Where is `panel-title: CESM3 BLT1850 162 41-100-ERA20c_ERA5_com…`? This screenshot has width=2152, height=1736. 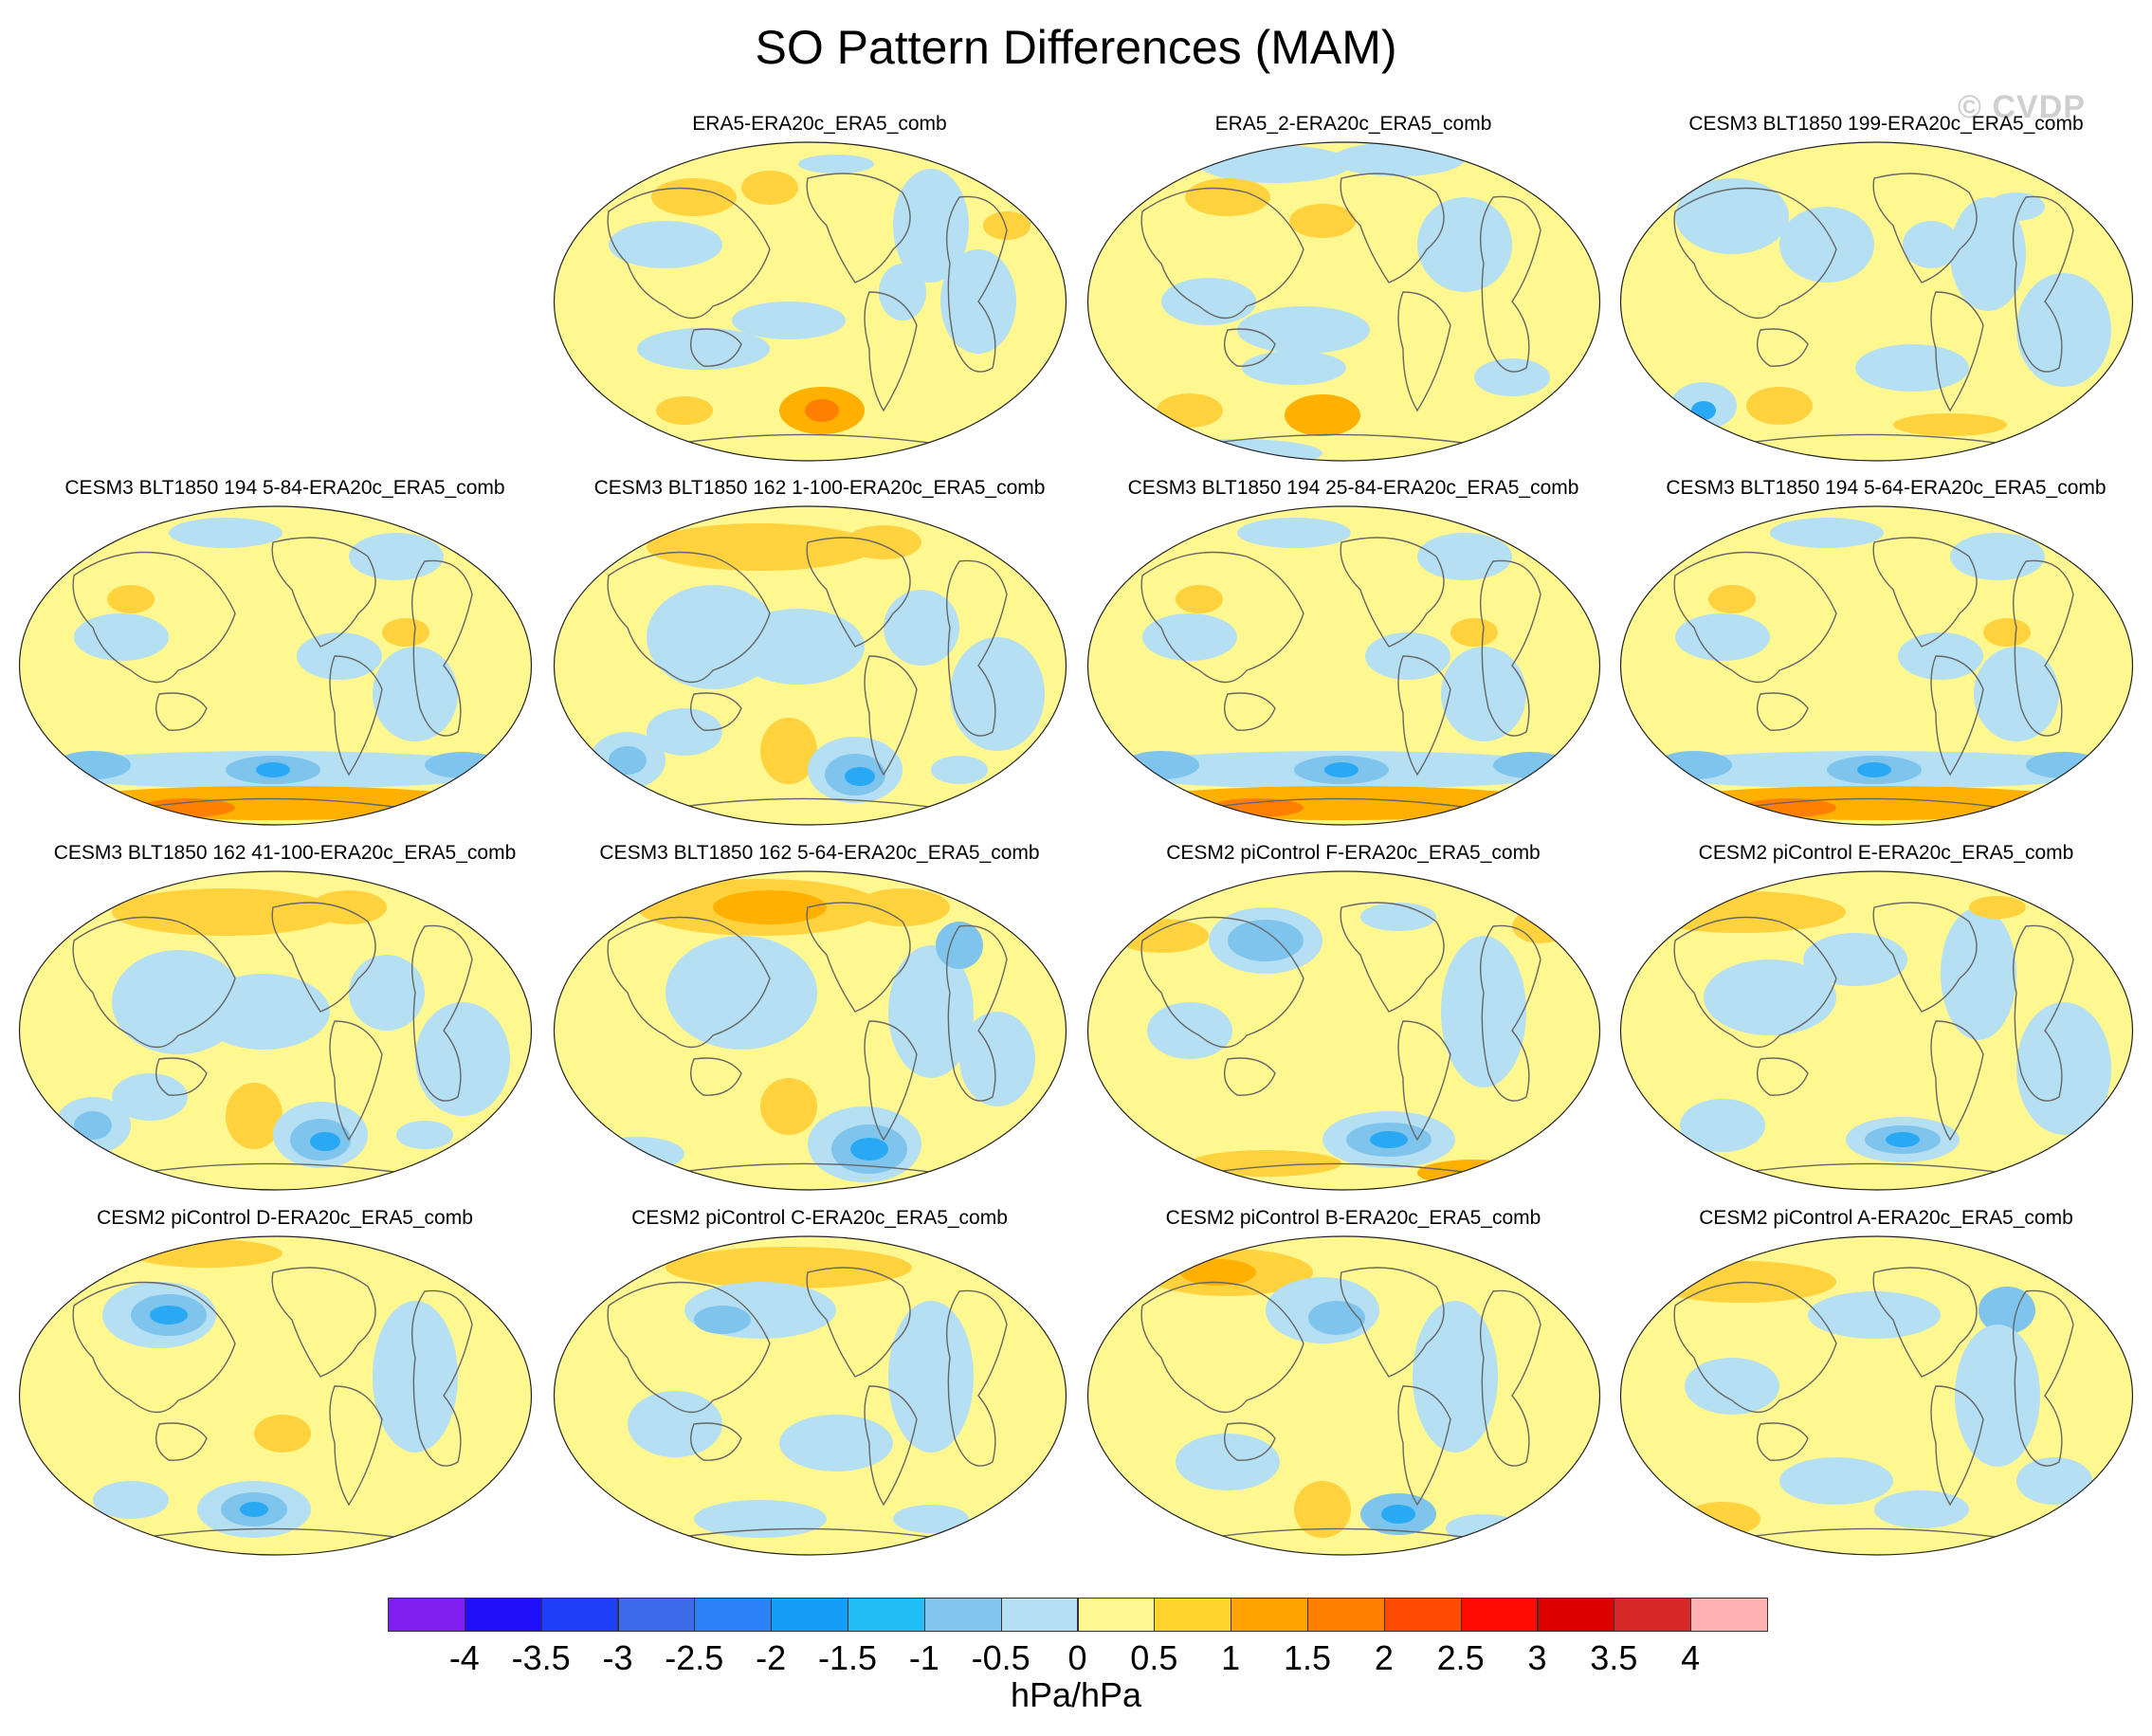
panel-title: CESM3 BLT1850 162 41-100-ERA20c_ERA5_com… is located at coordinates (285, 853).